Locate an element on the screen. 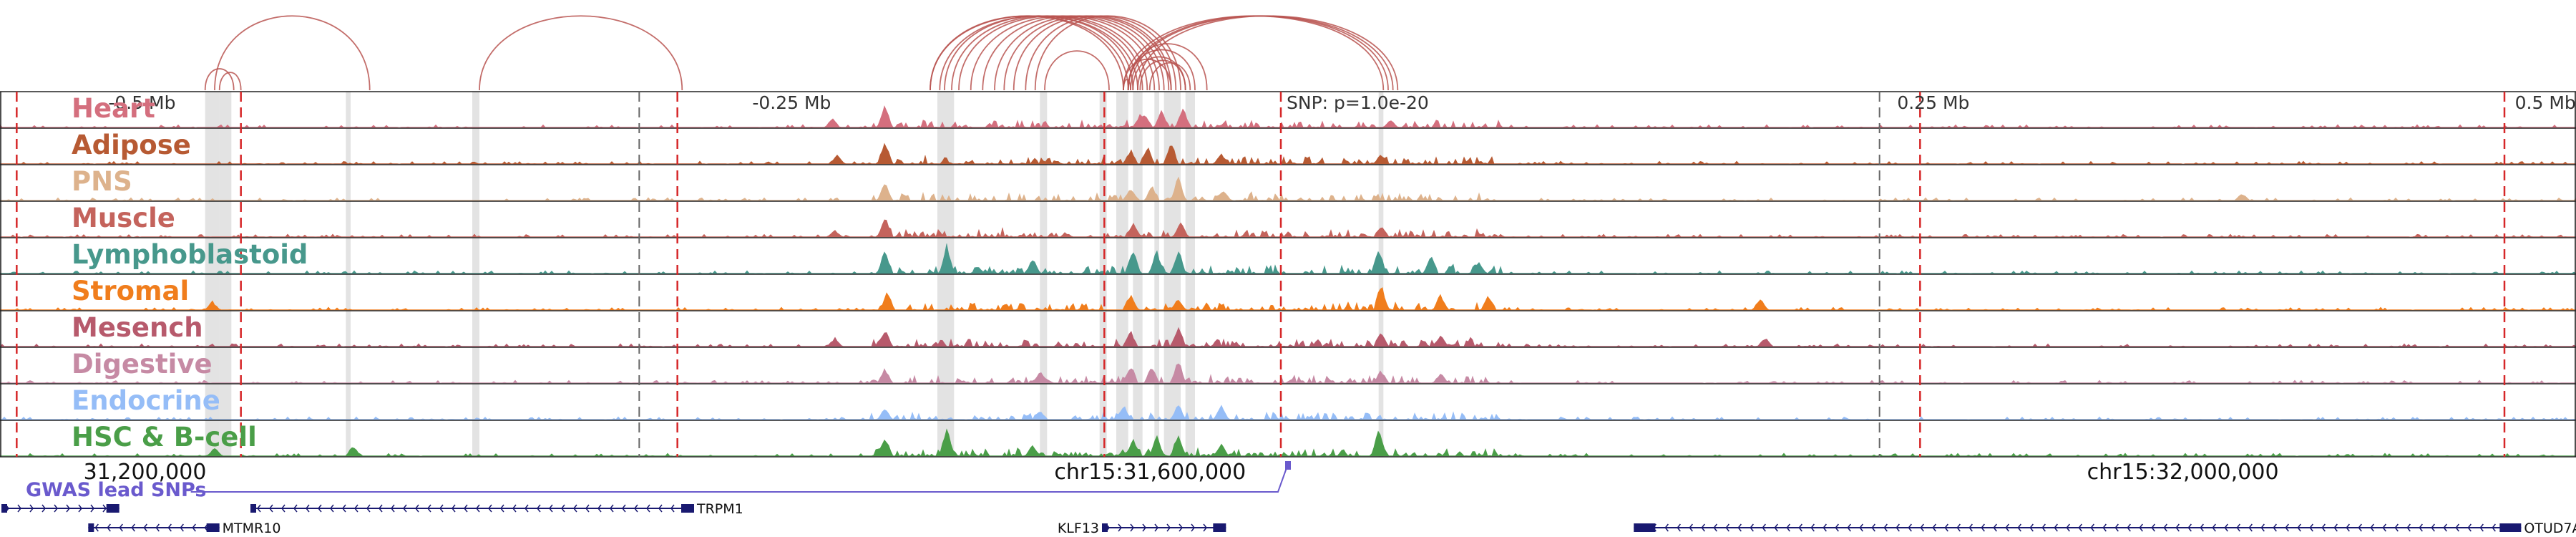 The width and height of the screenshot is (2576, 537). gwas-label: GWAS lead SNPs is located at coordinates (116, 490).